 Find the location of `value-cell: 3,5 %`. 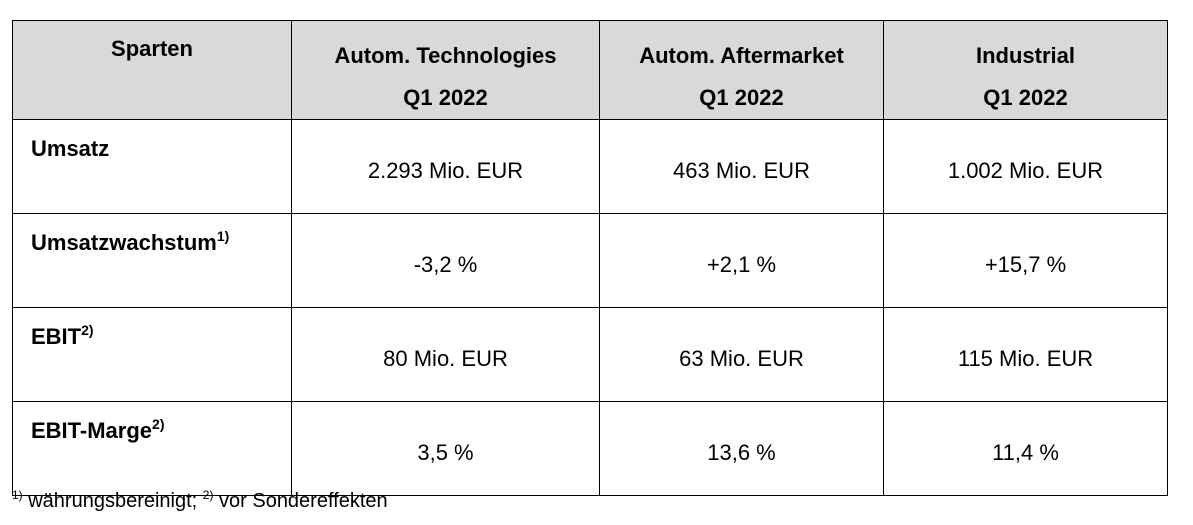

value-cell: 3,5 % is located at coordinates (445, 448).